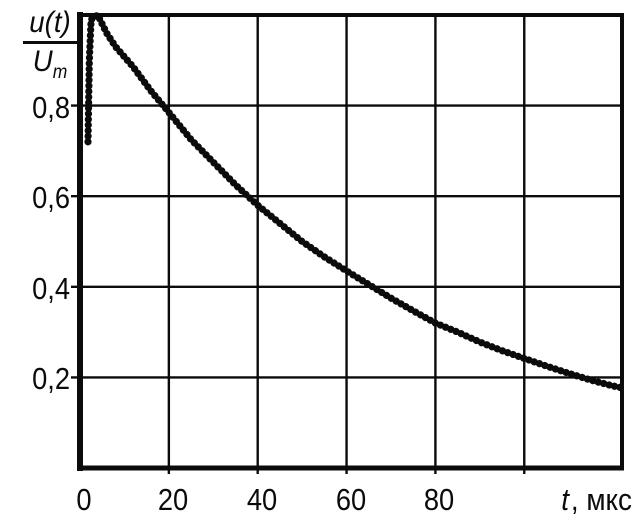 This screenshot has width=635, height=525. What do you see at coordinates (350, 499) in the screenshot?
I see `x-tick-label: 60` at bounding box center [350, 499].